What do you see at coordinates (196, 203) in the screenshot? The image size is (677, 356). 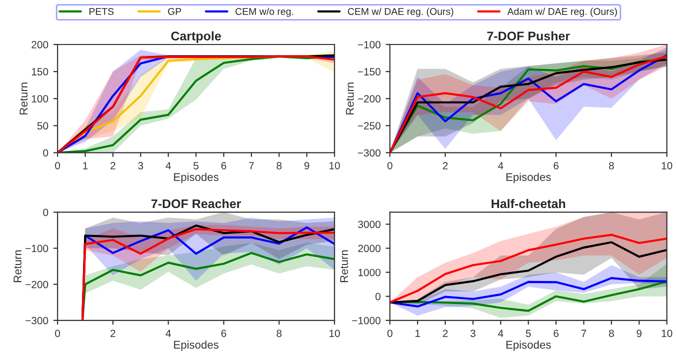 I see `chart-title: 7-DOF Reacher` at bounding box center [196, 203].